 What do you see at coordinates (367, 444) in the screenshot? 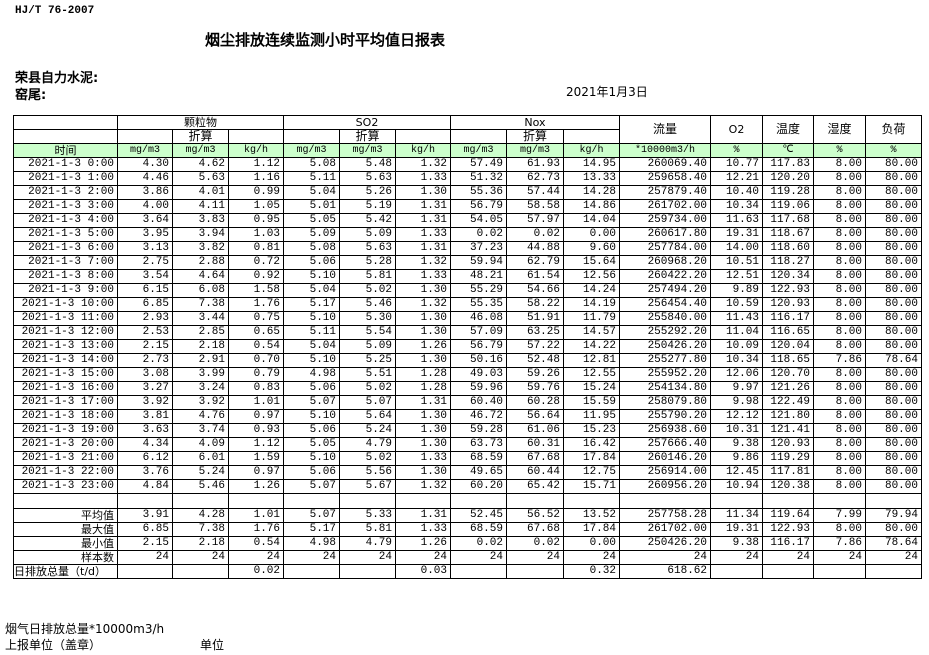
I see `value-cell: 4.79` at bounding box center [367, 444].